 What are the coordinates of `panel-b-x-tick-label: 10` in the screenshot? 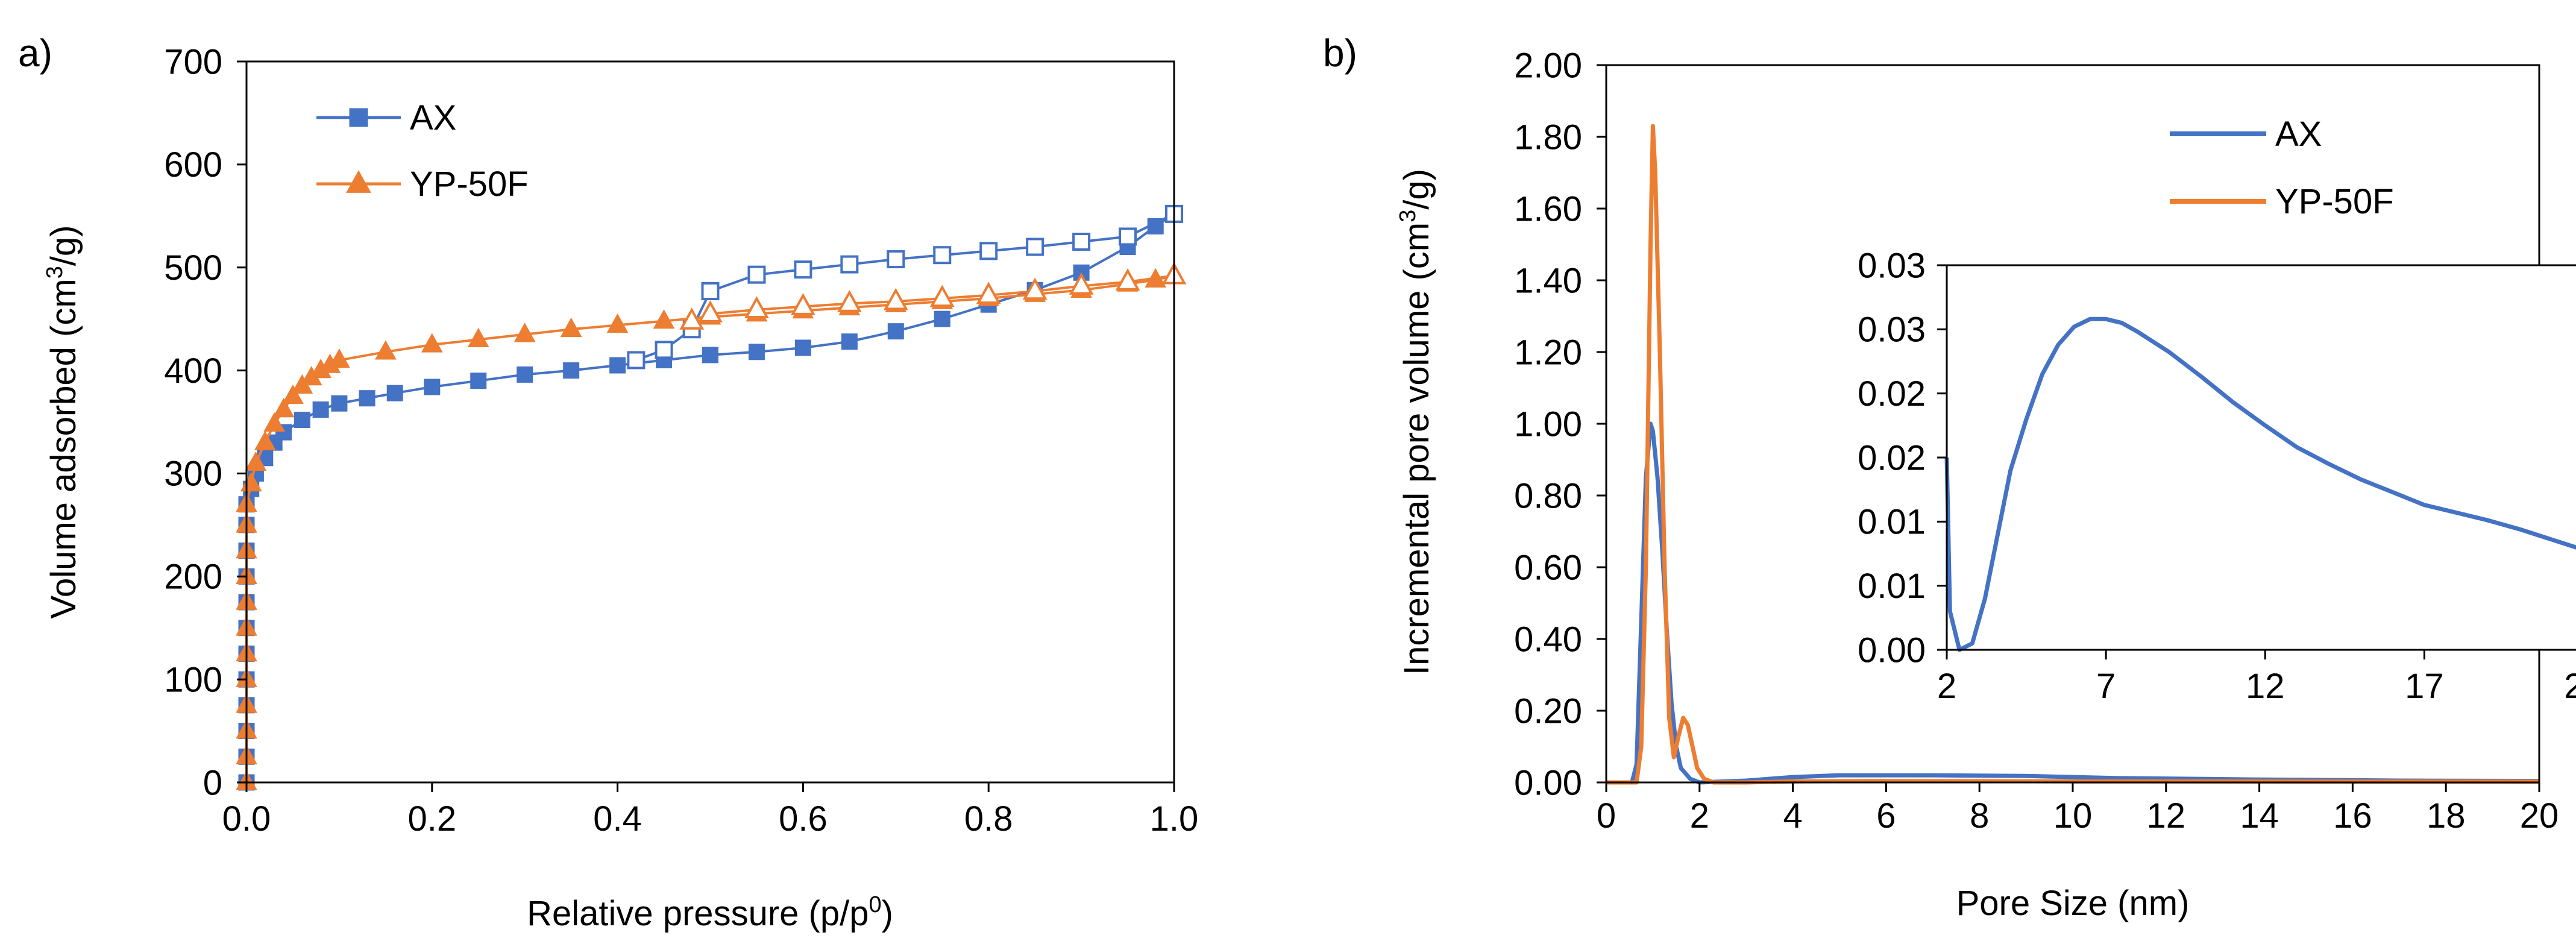 It's located at (2073, 815).